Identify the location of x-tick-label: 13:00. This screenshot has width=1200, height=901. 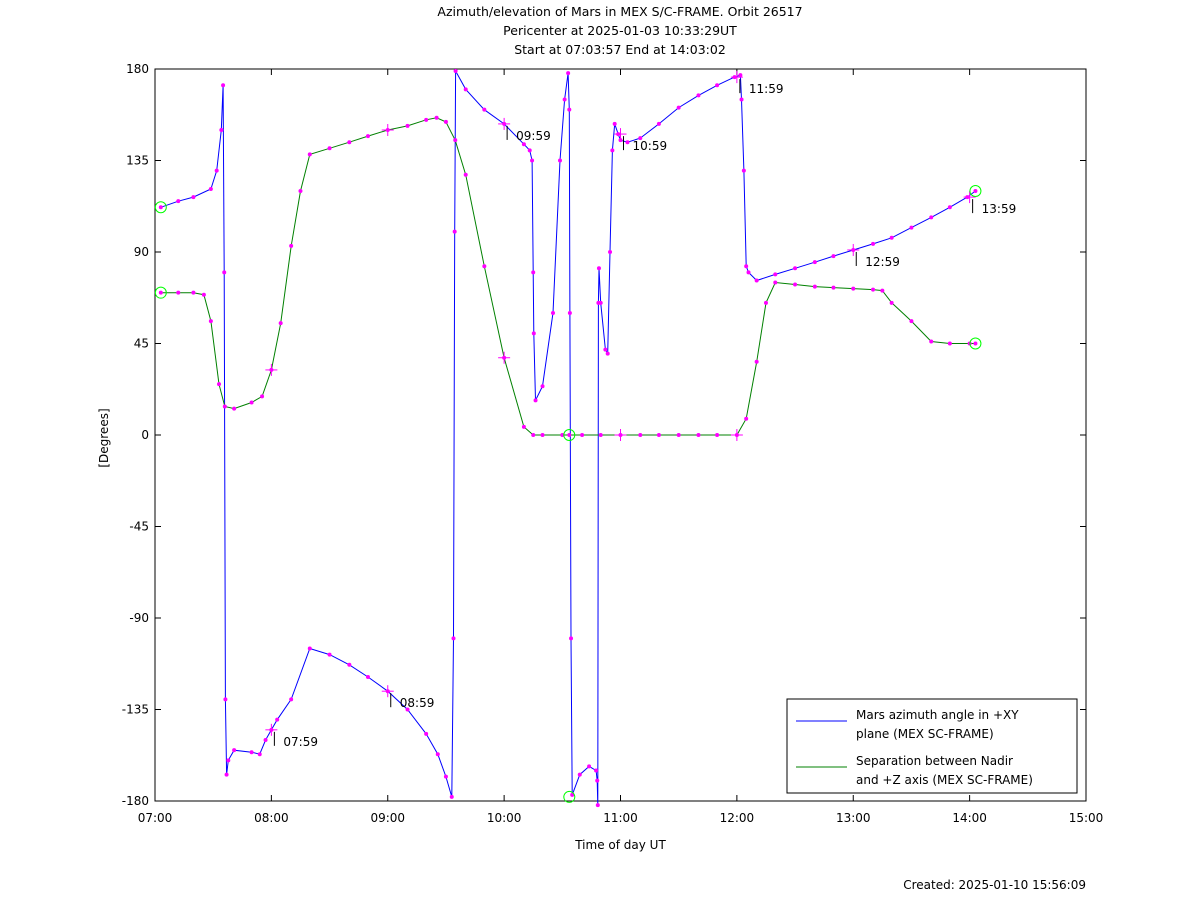
(853, 818).